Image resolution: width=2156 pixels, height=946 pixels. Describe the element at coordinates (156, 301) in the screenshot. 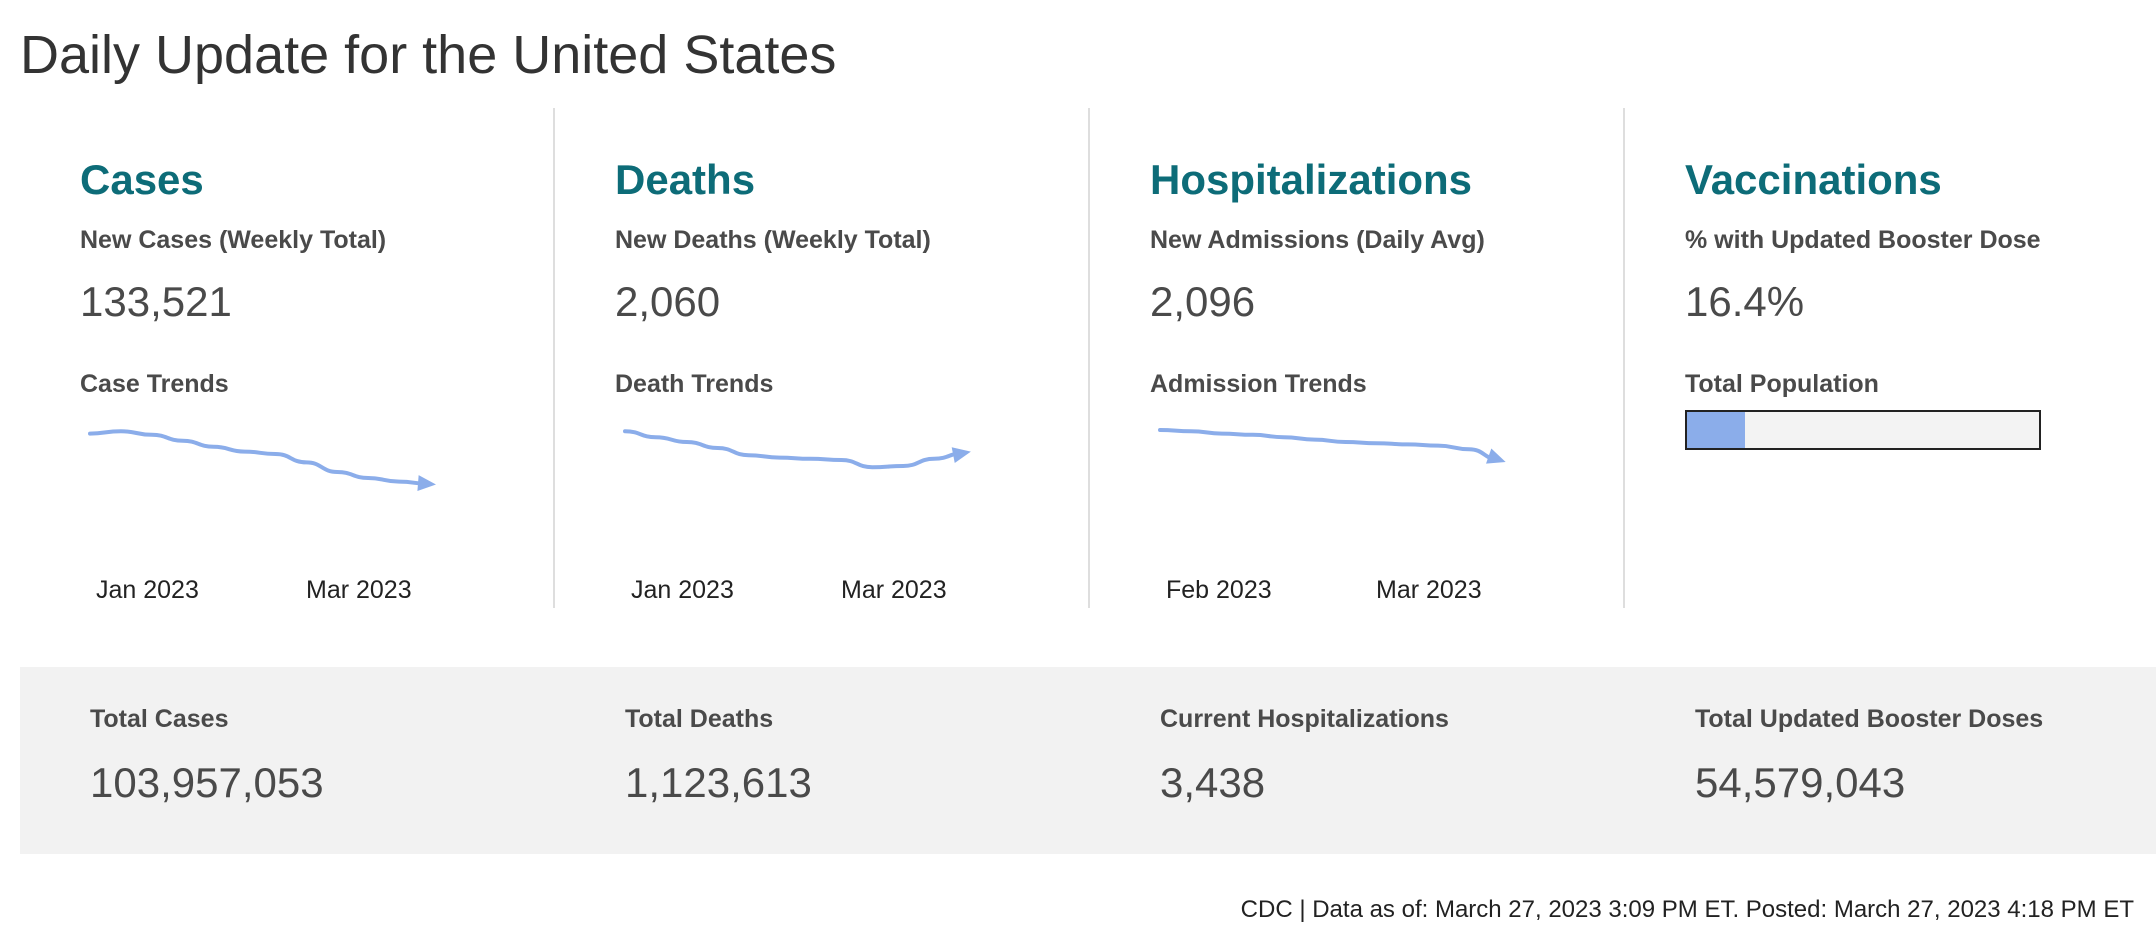

I see `cases-metric-value: 133,521` at that location.